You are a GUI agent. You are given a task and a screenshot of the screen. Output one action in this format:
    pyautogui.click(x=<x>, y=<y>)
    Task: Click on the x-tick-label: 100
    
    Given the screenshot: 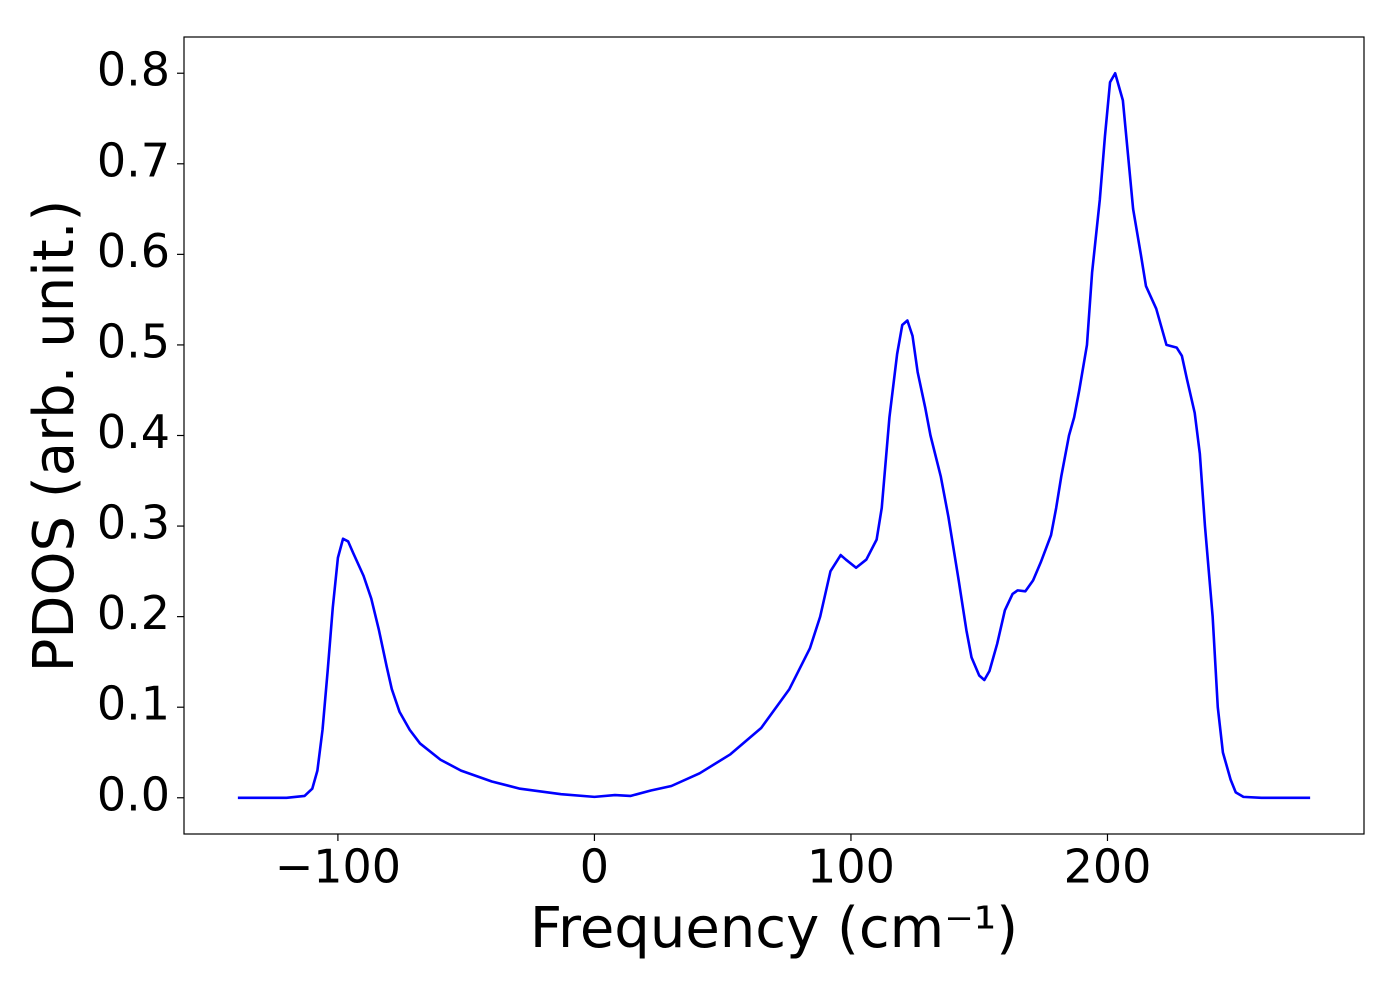 What is the action you would take?
    pyautogui.click(x=851, y=867)
    